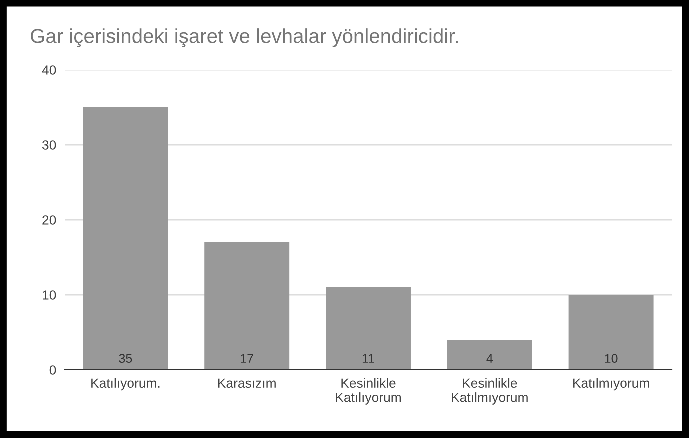 The image size is (689, 438). What do you see at coordinates (49, 220) in the screenshot?
I see `y-tick-label: 20` at bounding box center [49, 220].